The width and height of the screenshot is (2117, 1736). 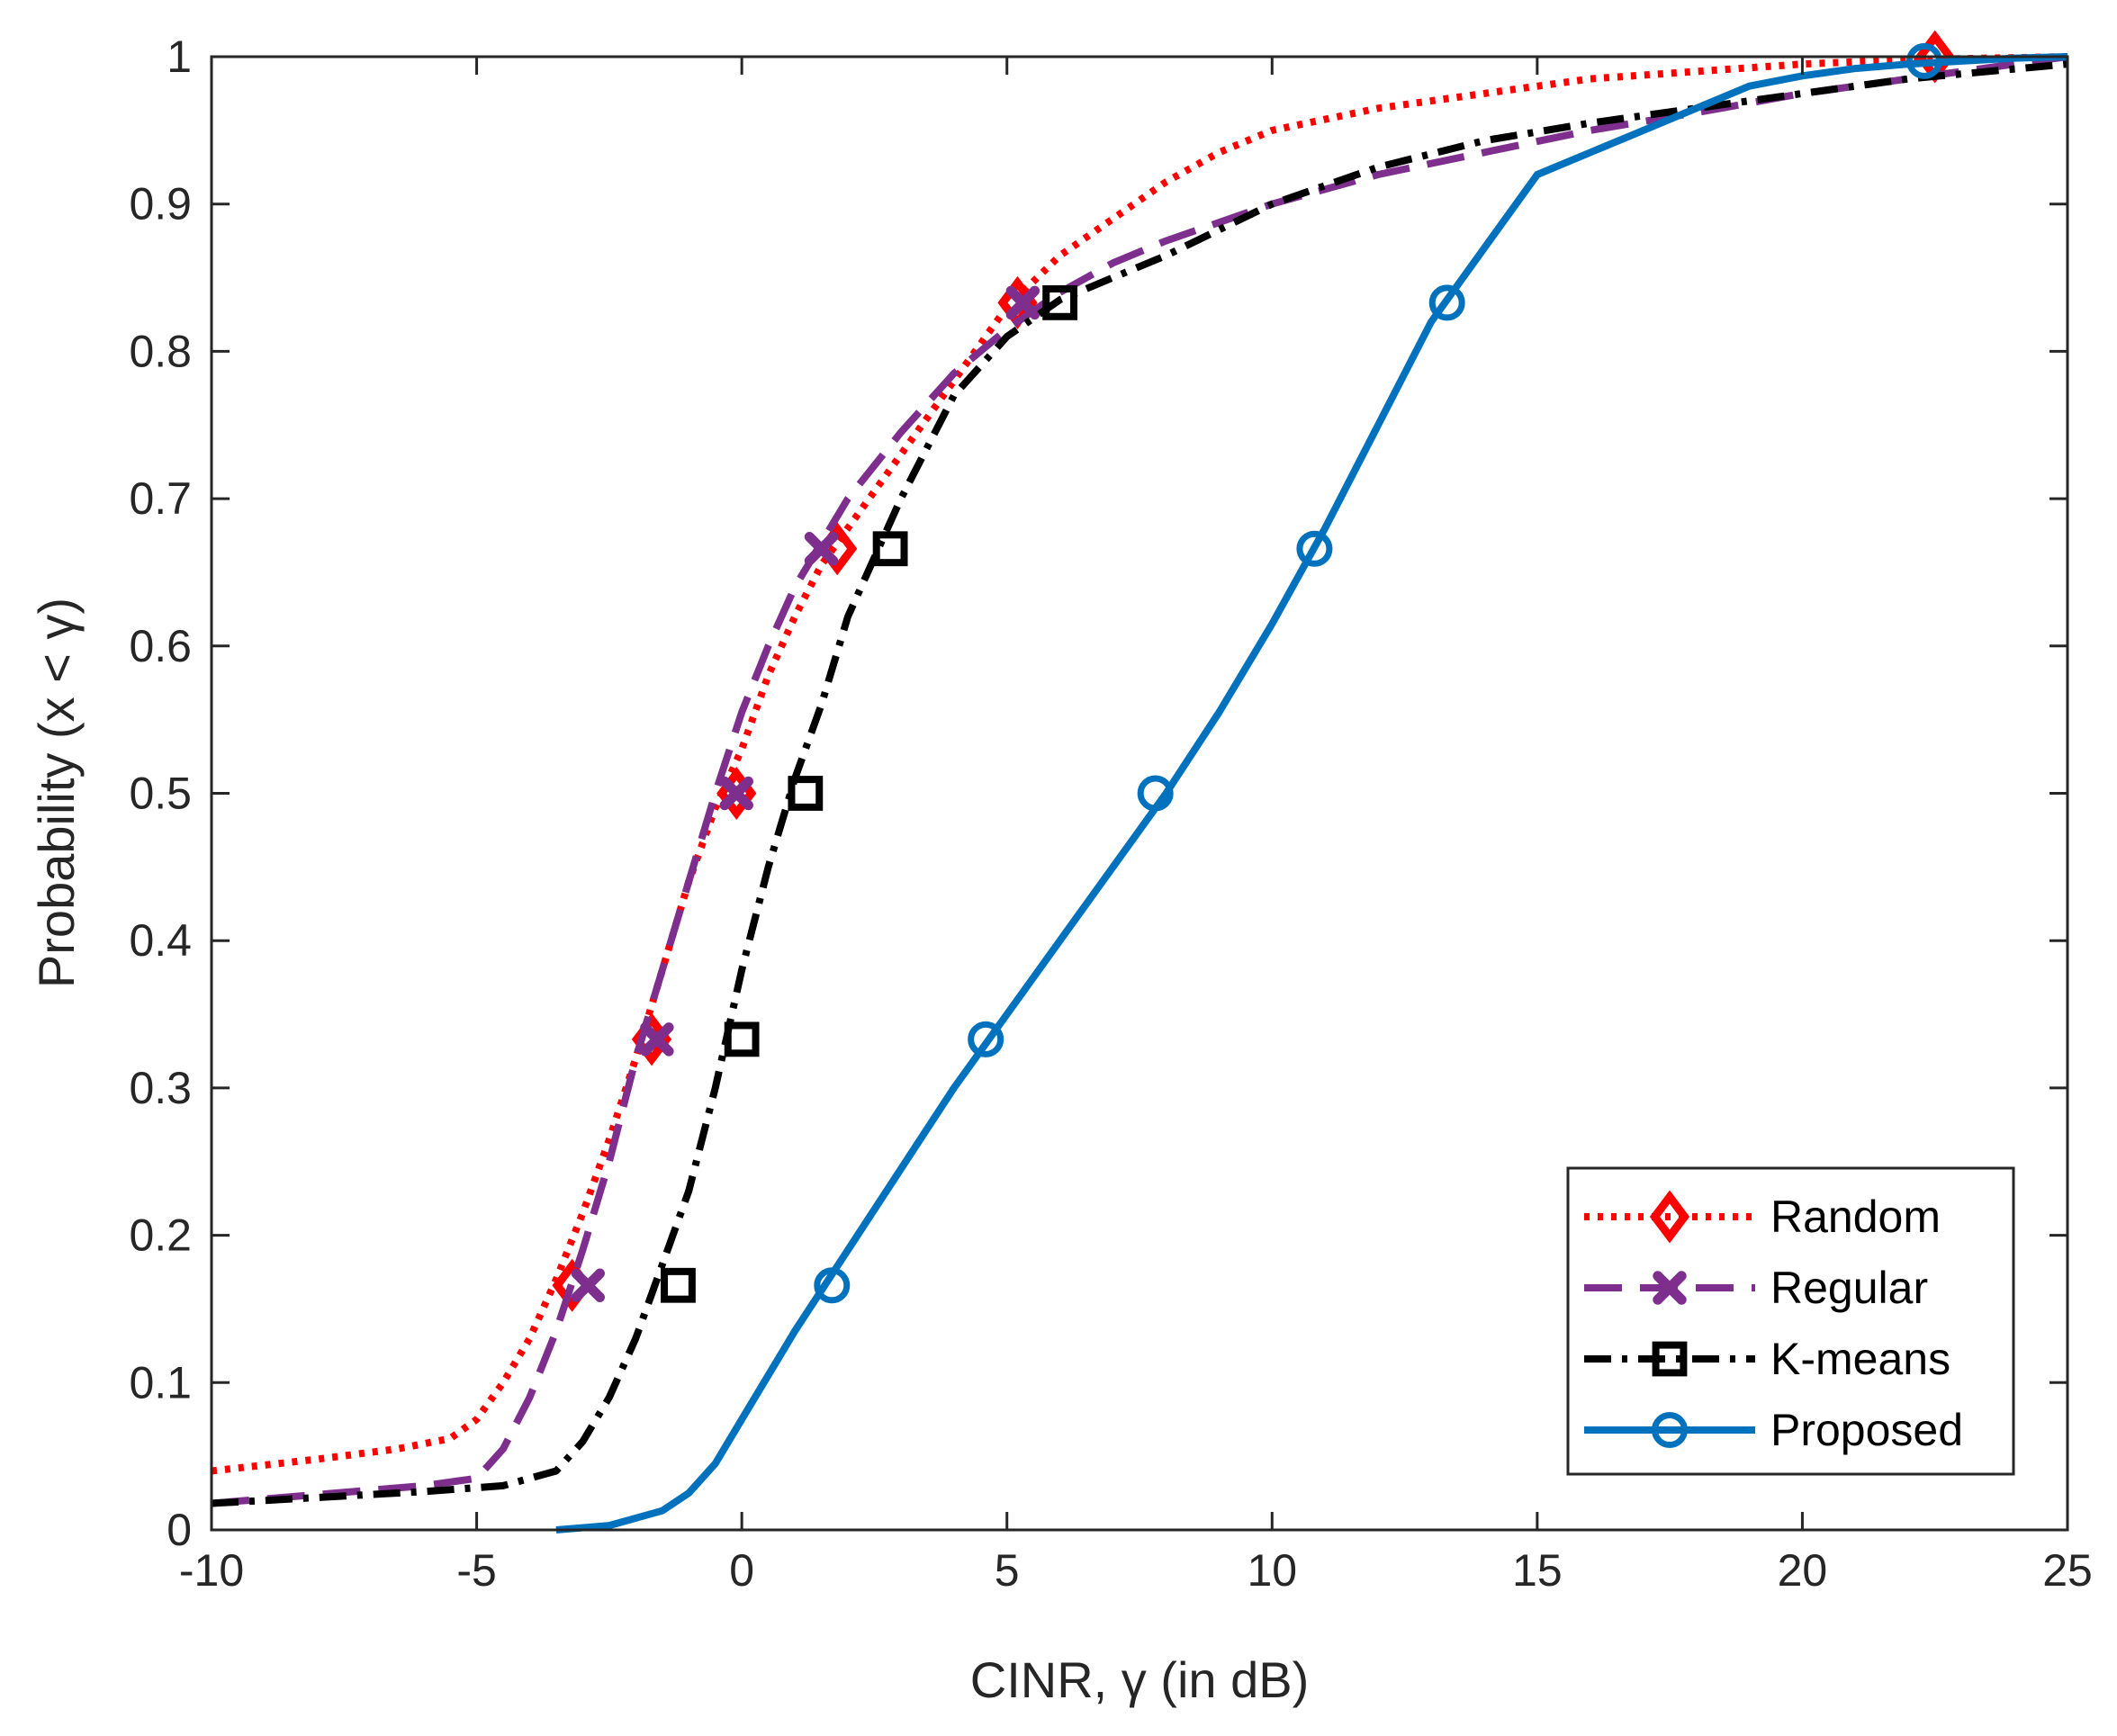 I want to click on x-tick-label-3: 5, so click(x=1007, y=1570).